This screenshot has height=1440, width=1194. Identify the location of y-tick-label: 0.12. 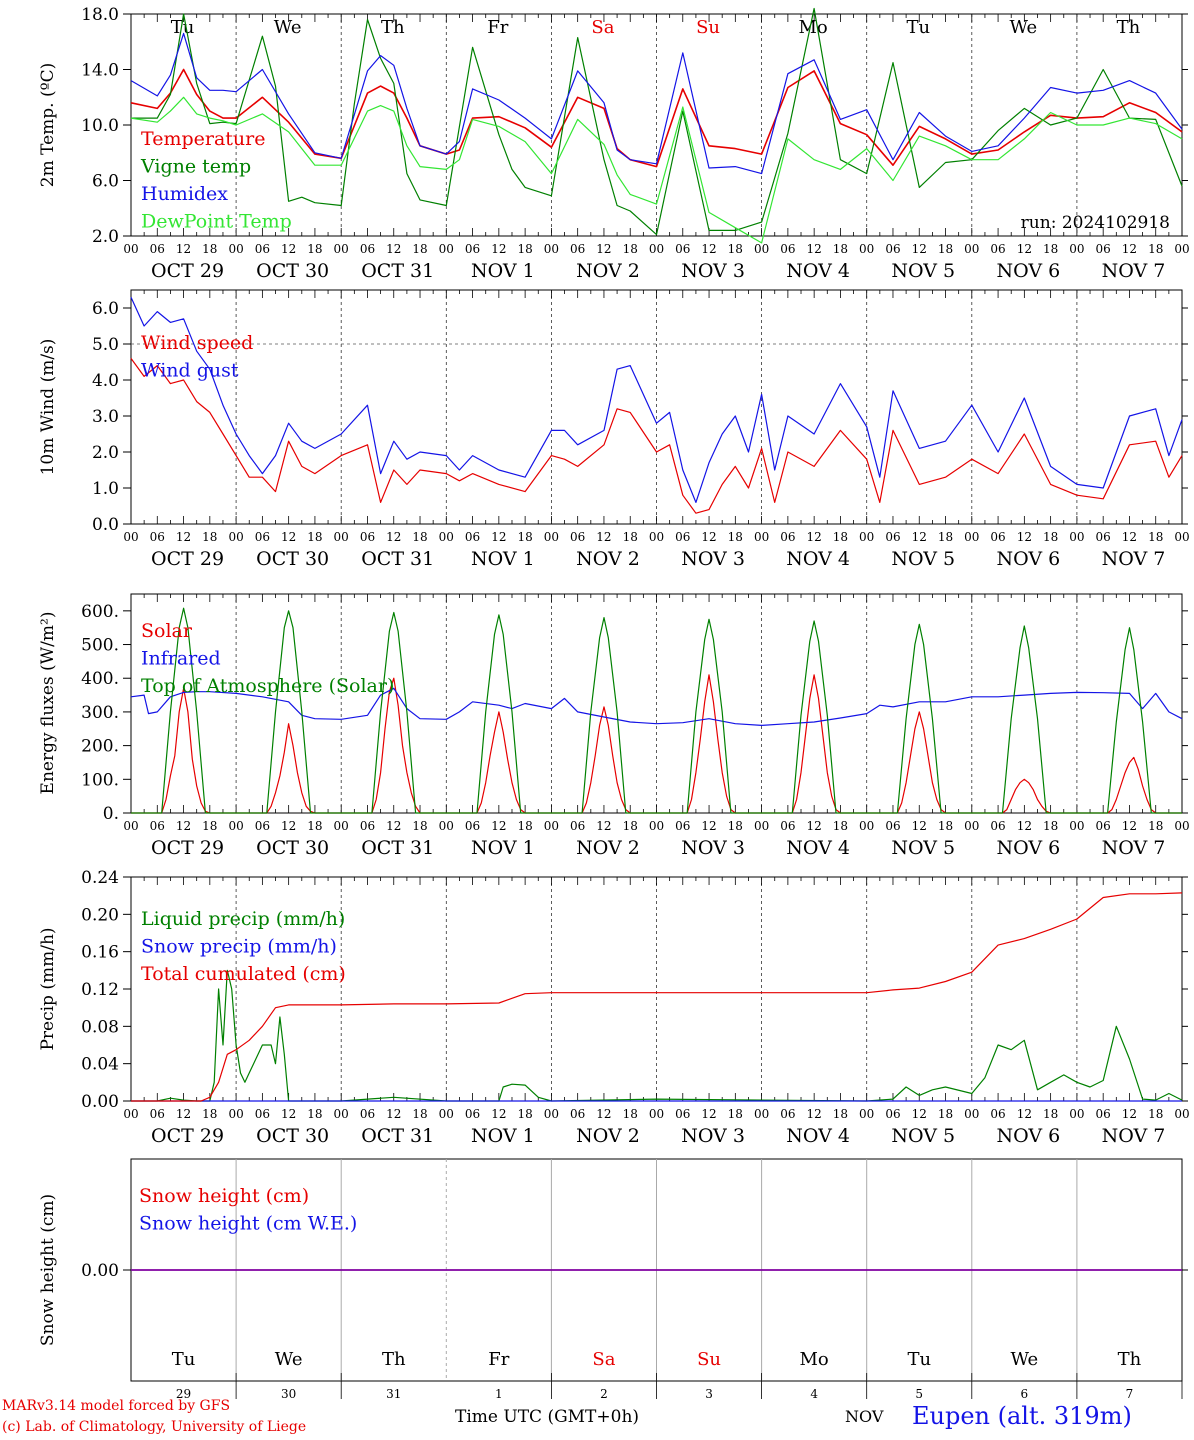
(100, 990).